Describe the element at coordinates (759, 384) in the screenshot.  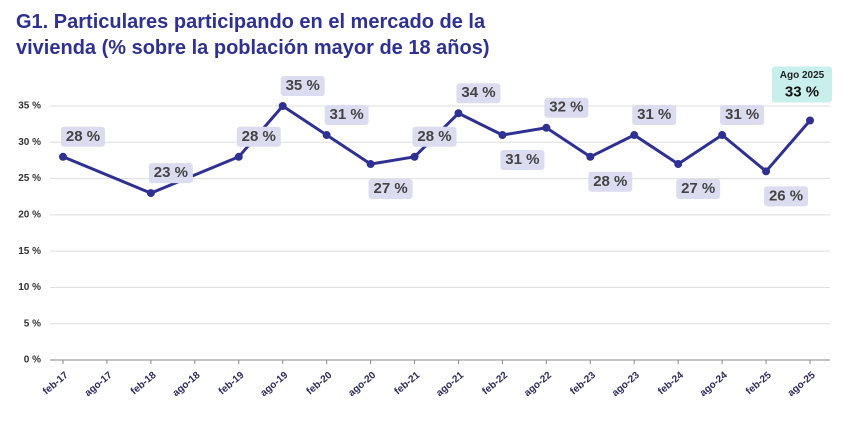
I see `x-tick-label: feb-25` at that location.